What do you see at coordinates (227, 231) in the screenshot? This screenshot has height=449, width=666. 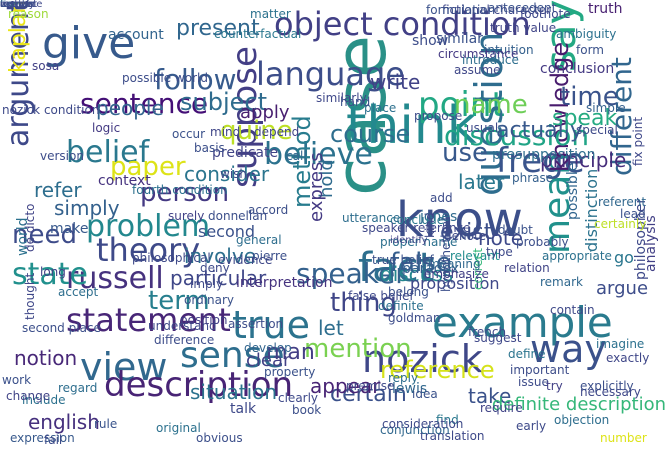 I see `word-second: second` at bounding box center [227, 231].